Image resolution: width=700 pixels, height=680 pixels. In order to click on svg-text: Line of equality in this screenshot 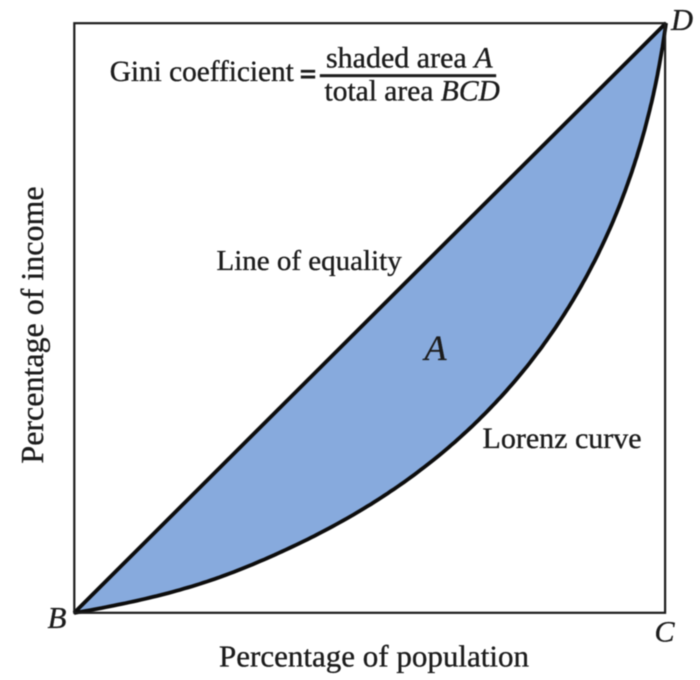, I will do `click(310, 261)`.